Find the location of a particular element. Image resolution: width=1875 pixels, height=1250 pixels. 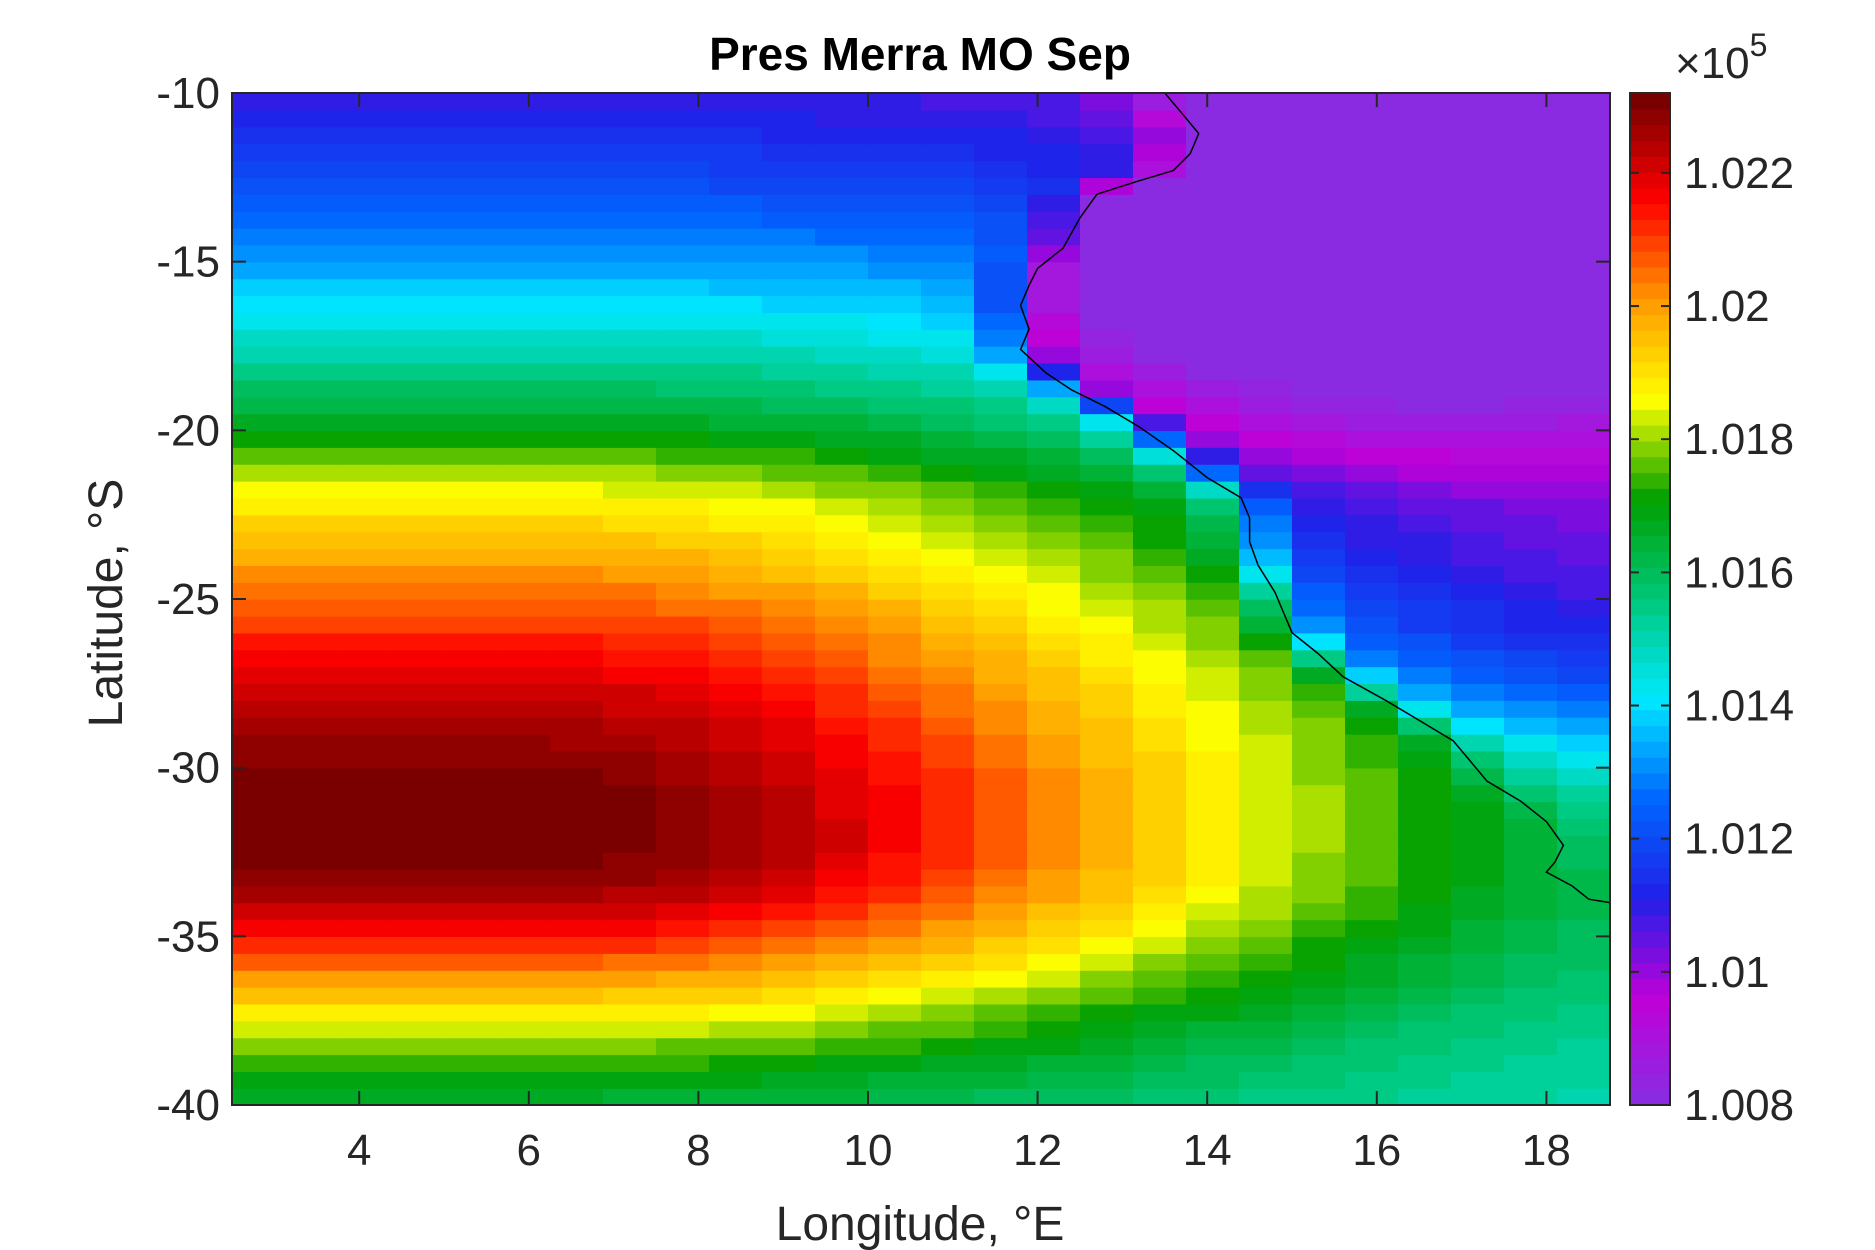

y-tick-label: -20 is located at coordinates (188, 430).